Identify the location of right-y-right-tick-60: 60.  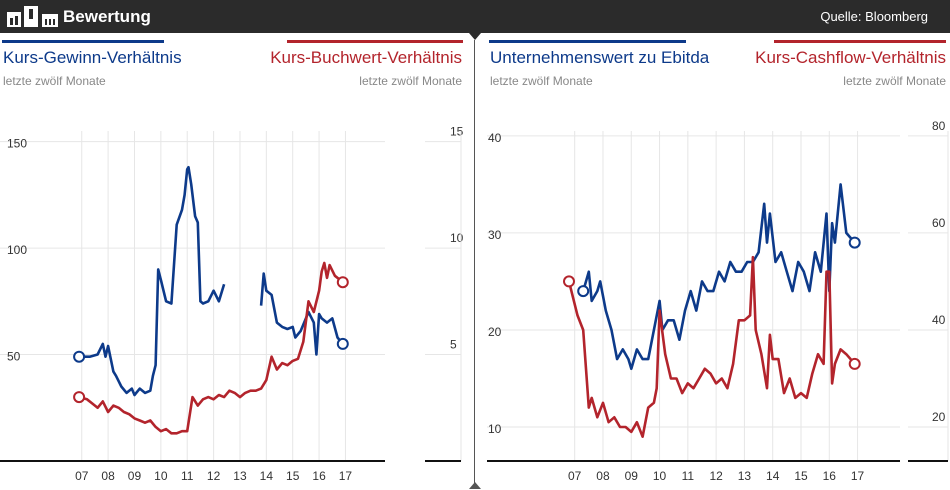
(939, 223).